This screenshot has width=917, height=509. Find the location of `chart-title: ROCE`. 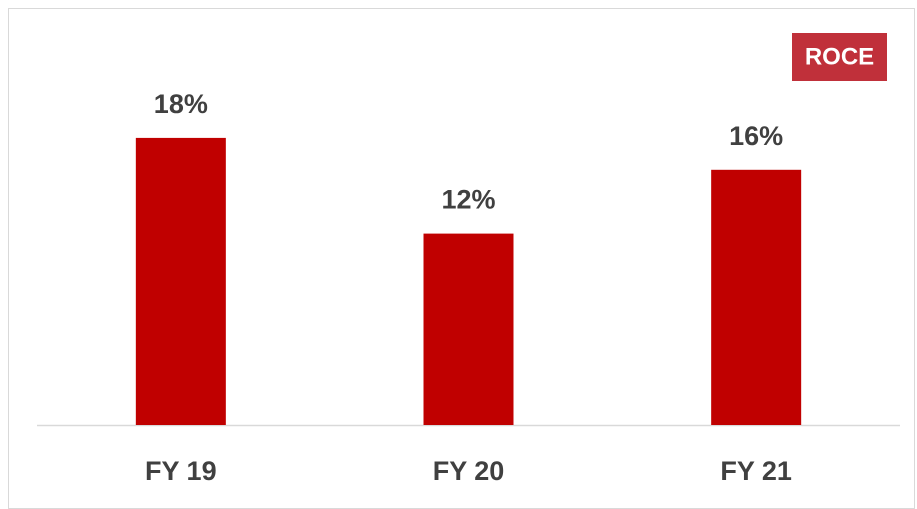

chart-title: ROCE is located at coordinates (839, 56).